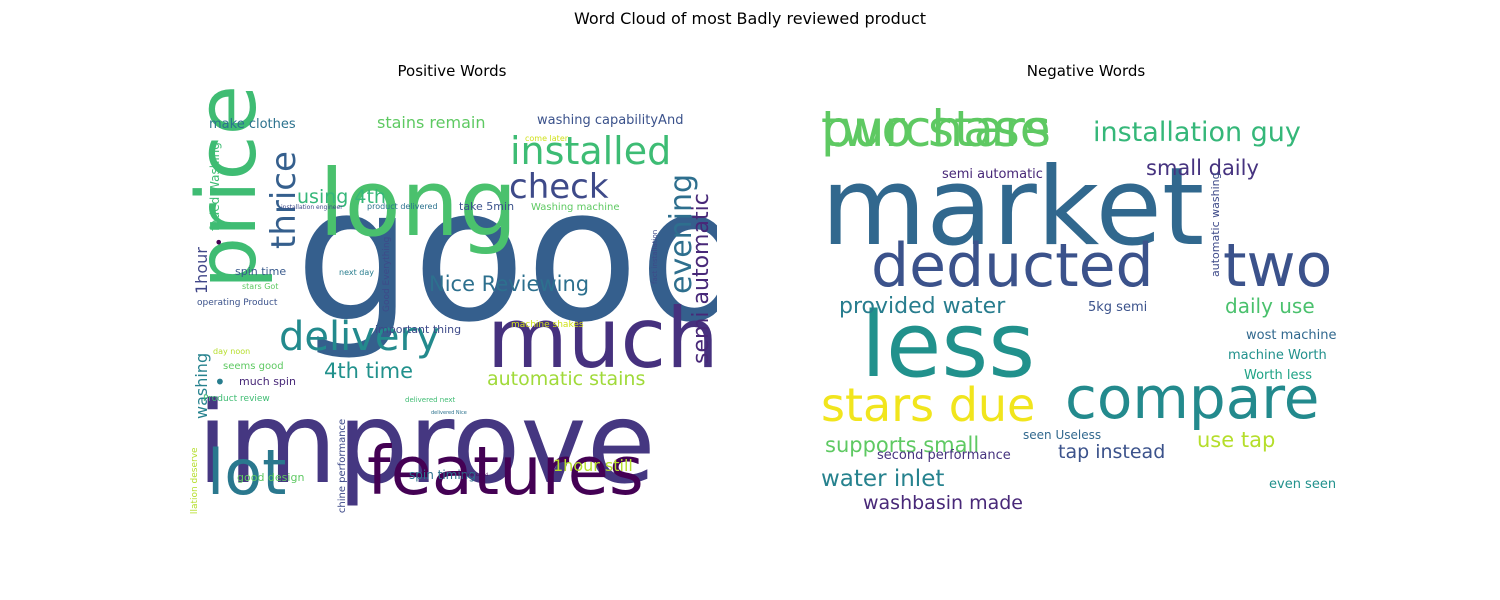 The height and width of the screenshot is (600, 1500). Describe the element at coordinates (1302, 484) in the screenshot. I see `word-even-seen: even seen` at that location.